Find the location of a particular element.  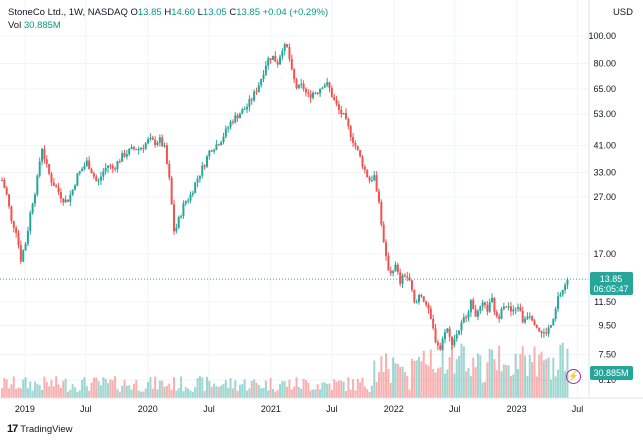

time-axis: 2019 Jul 2020 Jul 2021 Jul 2022 Jul 2023 Jul is located at coordinates (299, 409).